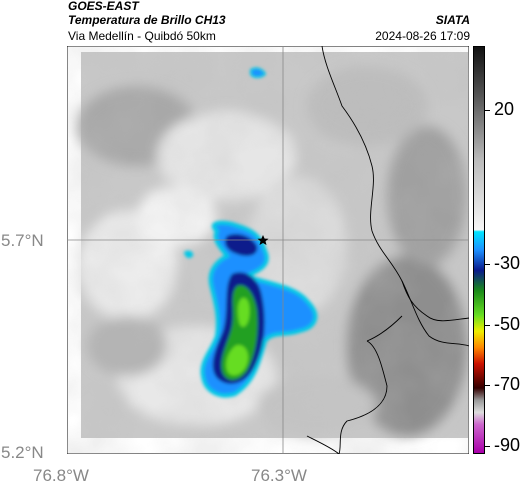 This screenshot has height=491, width=526. Describe the element at coordinates (452, 20) in the screenshot. I see `org-label: SIATA` at that location.